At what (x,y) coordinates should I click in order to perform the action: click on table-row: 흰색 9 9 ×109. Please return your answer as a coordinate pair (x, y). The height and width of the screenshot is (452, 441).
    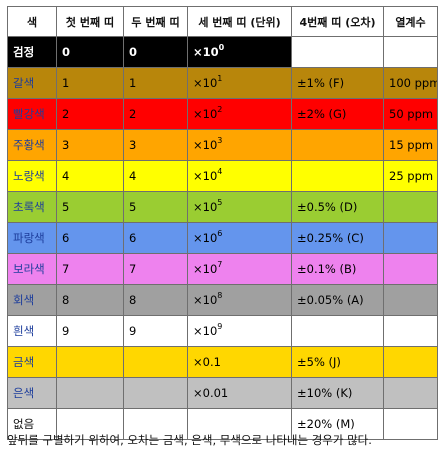
    Looking at the image, I should click on (222, 331).